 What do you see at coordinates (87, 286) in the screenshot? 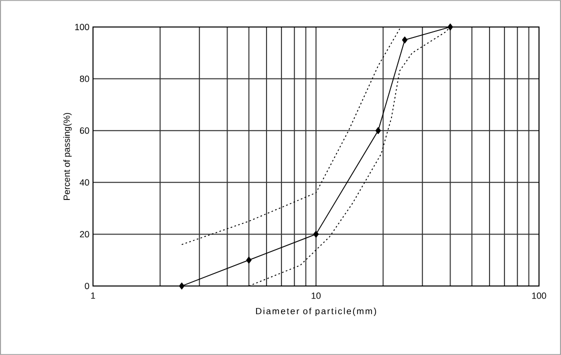
I see `y-tick-label: 0` at bounding box center [87, 286].